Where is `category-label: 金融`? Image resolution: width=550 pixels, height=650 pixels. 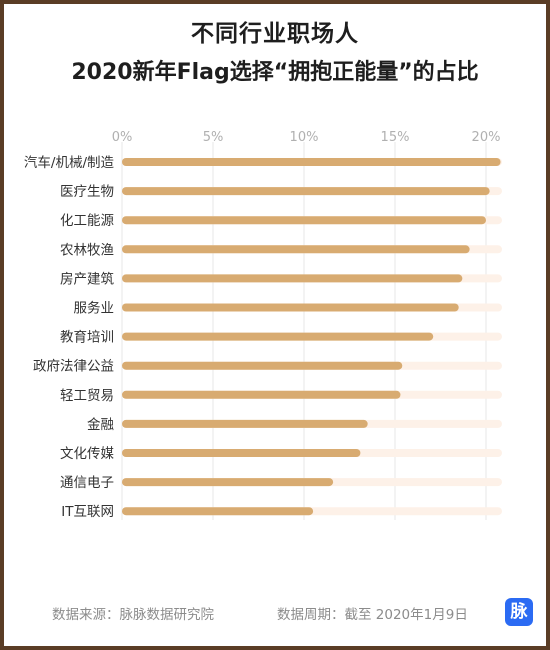 category-label: 金融 is located at coordinates (100, 425).